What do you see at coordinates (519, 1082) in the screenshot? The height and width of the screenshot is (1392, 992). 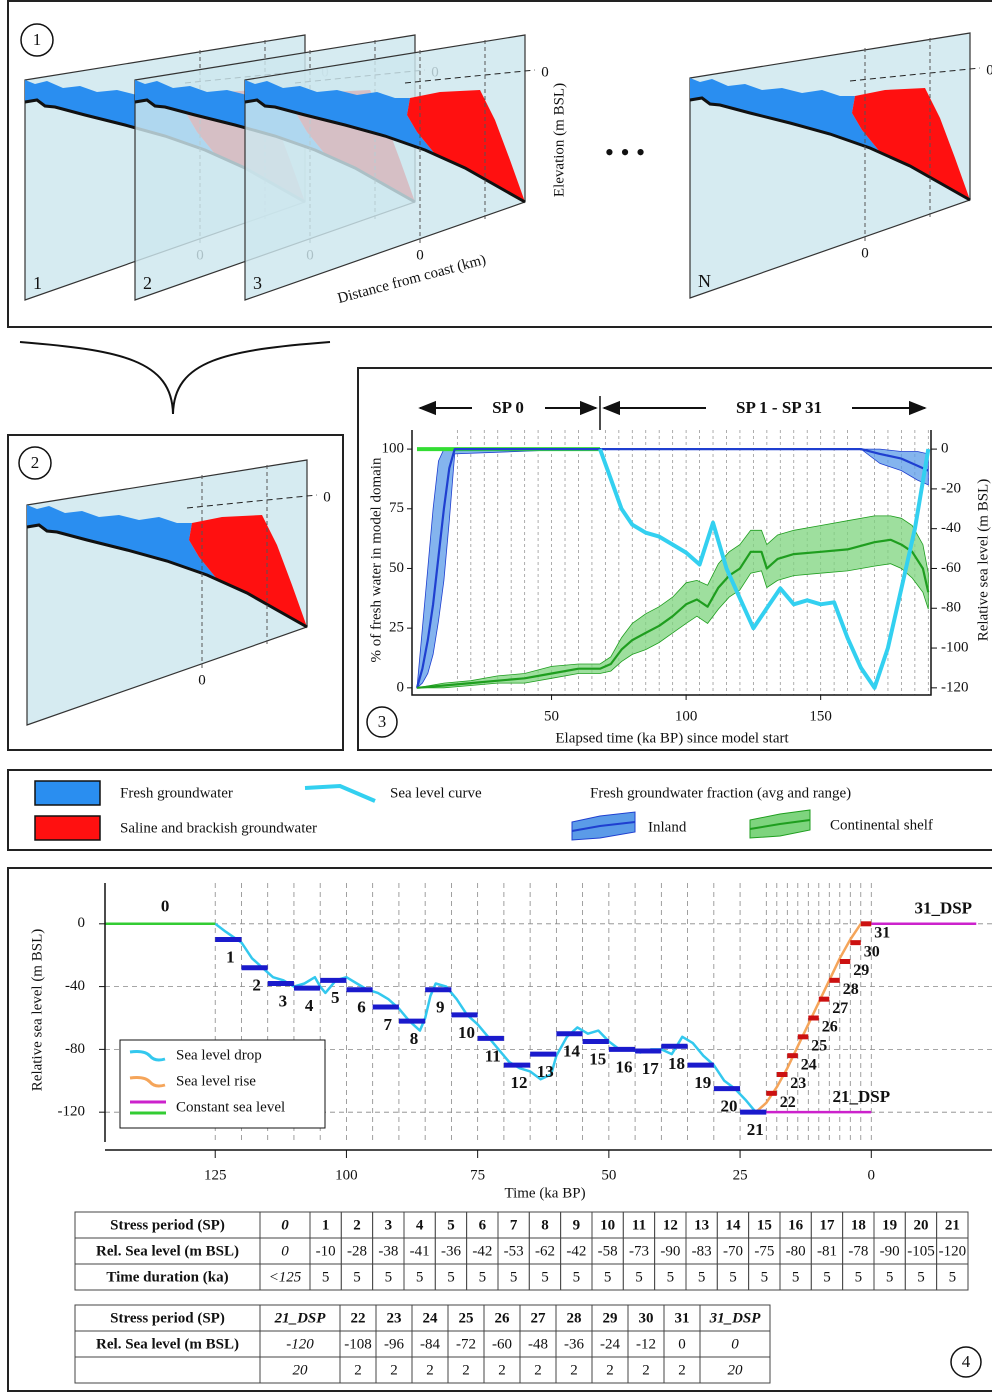 I see `sp-label: 12` at bounding box center [519, 1082].